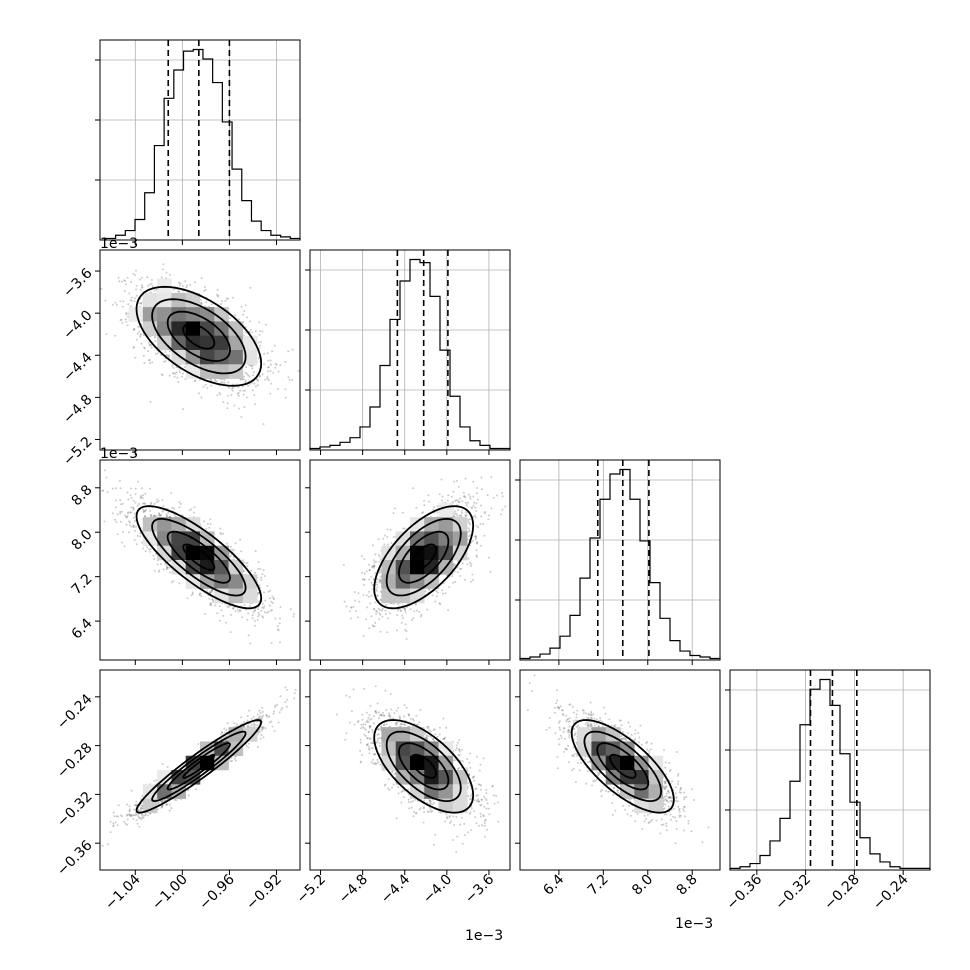 The height and width of the screenshot is (970, 970). I want to click on y-tick-label: −0.36, so click(75, 858).